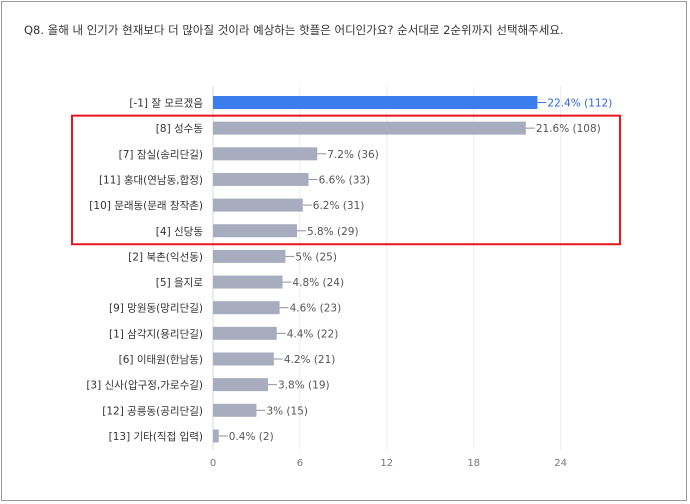  What do you see at coordinates (156, 333) in the screenshot?
I see `category-label: [1] 삼각지(용리단길)` at bounding box center [156, 333].